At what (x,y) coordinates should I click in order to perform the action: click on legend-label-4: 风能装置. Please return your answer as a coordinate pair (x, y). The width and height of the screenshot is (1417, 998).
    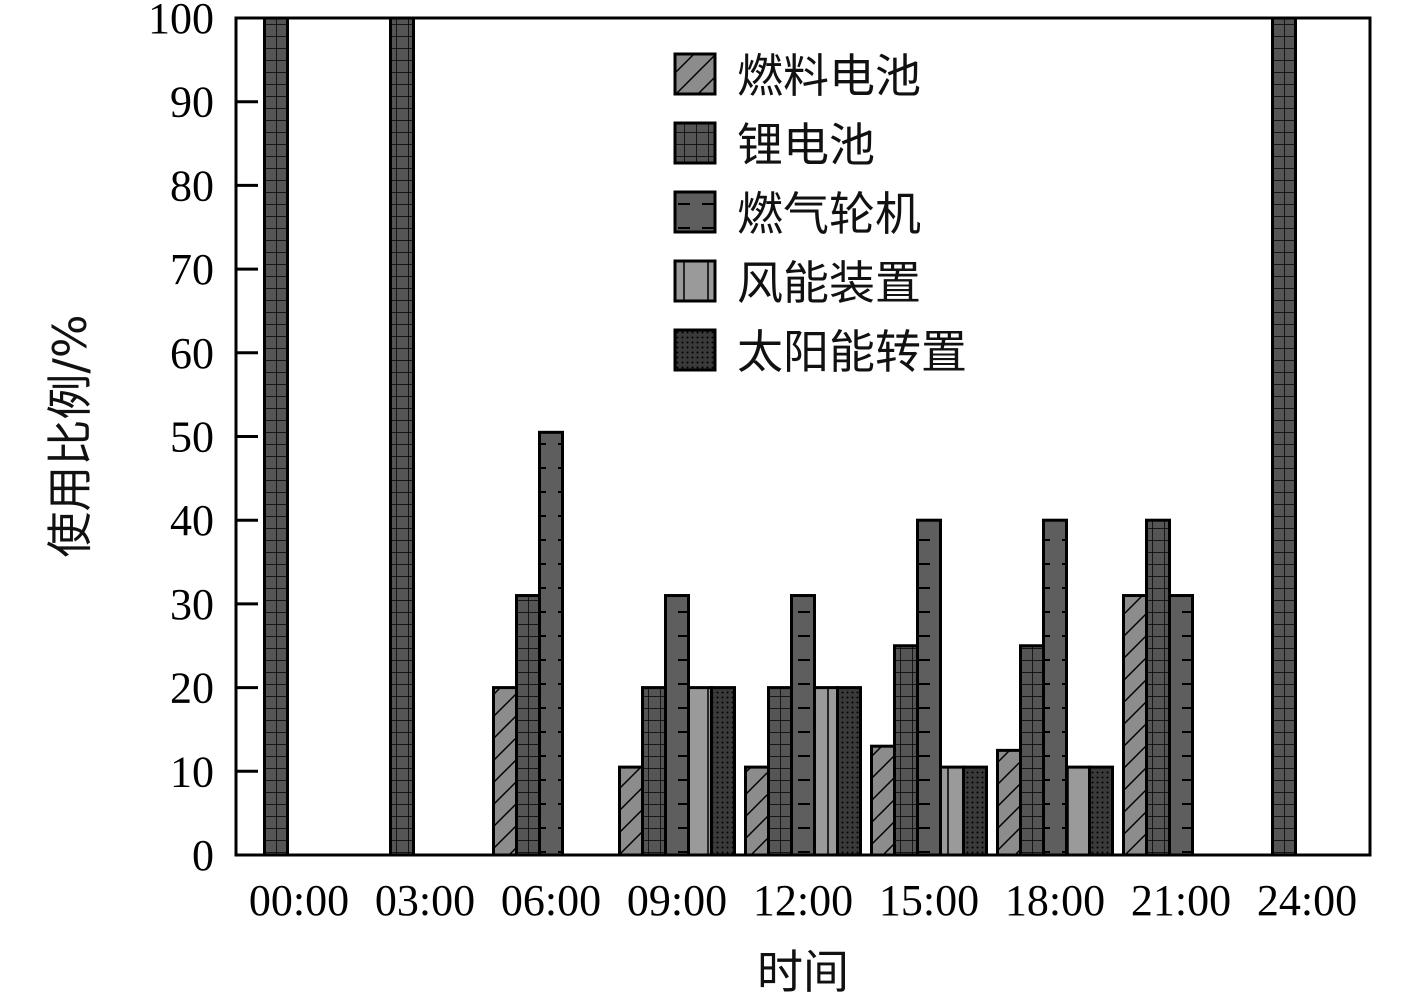
    Looking at the image, I should click on (829, 283).